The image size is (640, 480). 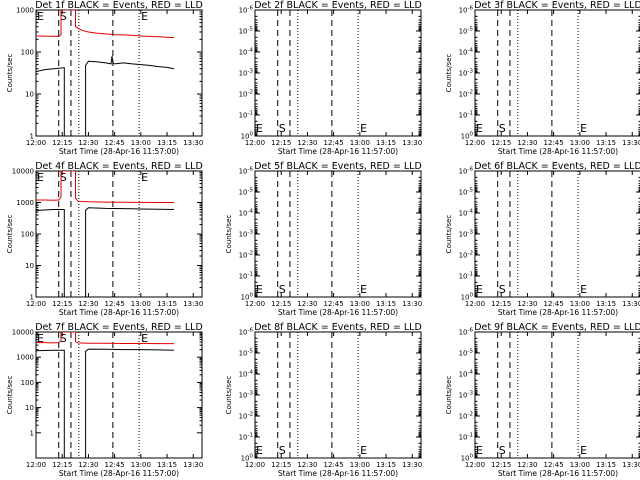 I want to click on chart-title: Det 6f BLACK = Events, RED = LLD, so click(x=557, y=166).